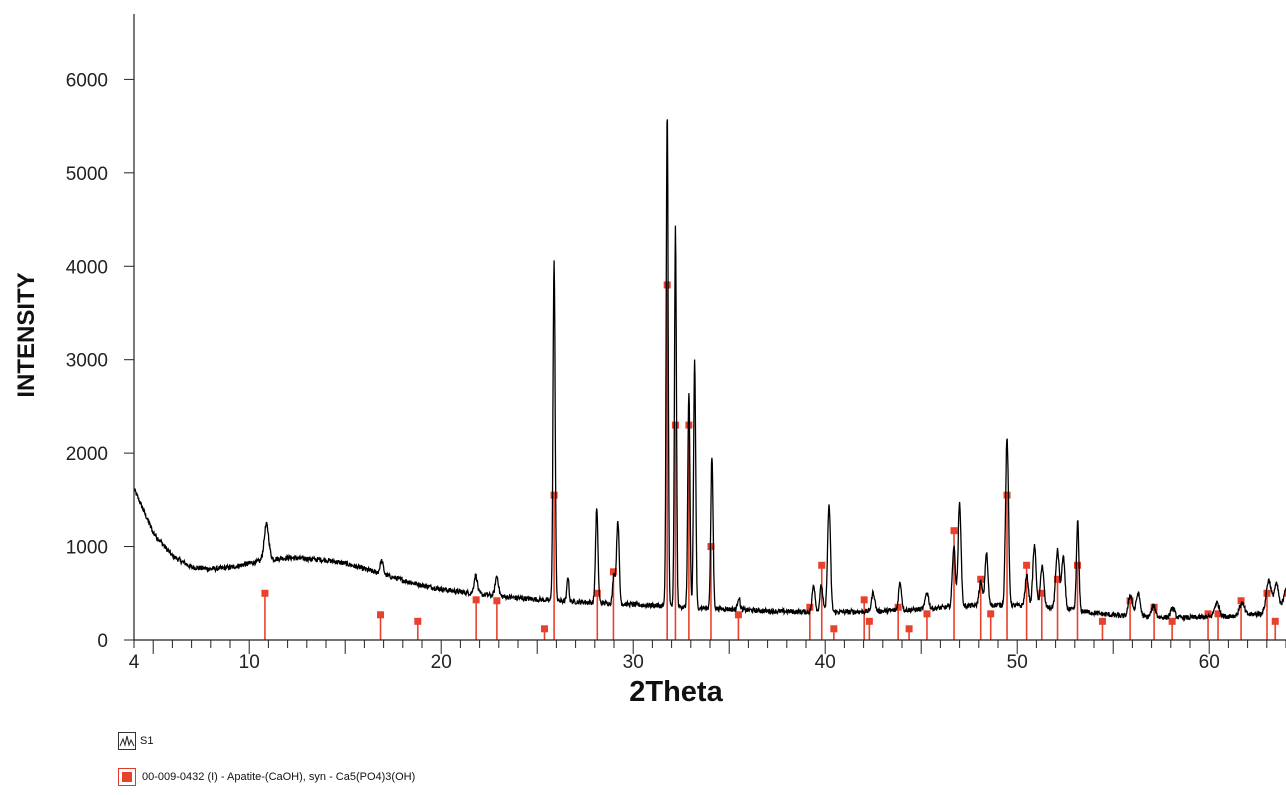  I want to click on xrd-scan-icon, so click(127, 741).